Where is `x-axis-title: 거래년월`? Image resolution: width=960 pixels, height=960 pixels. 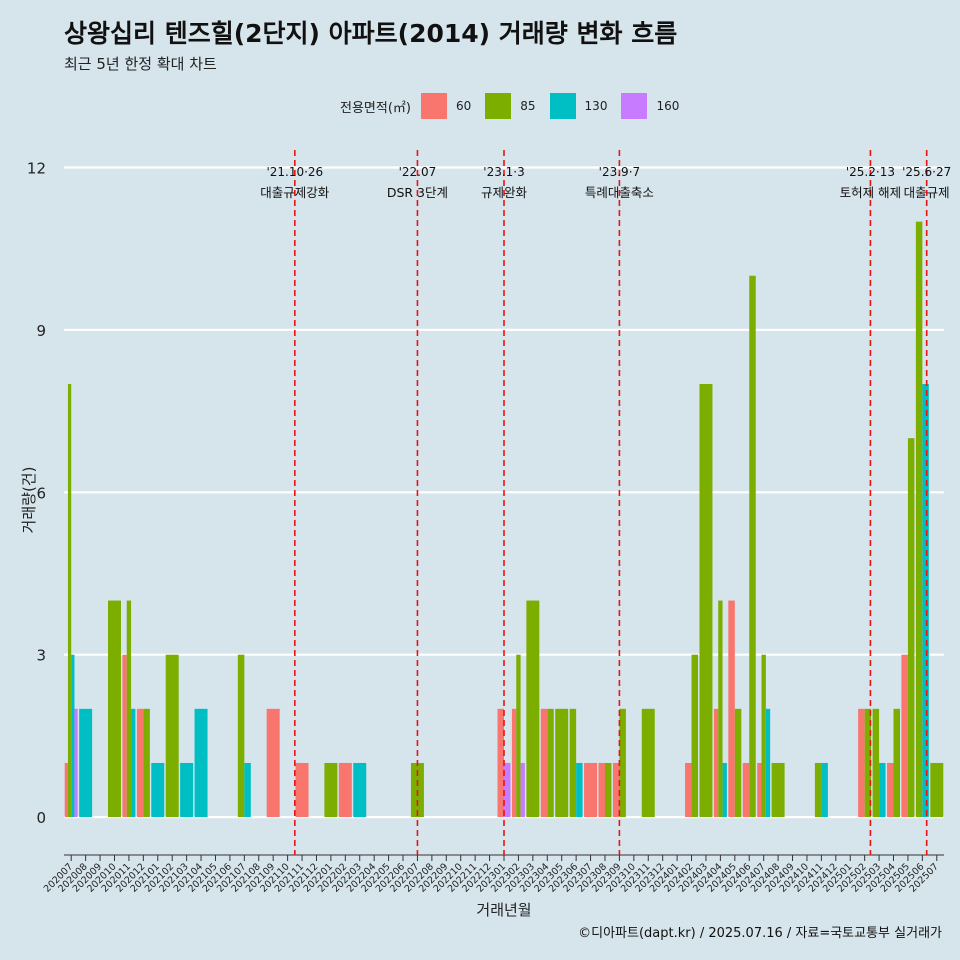
x-axis-title: 거래년월 is located at coordinates (503, 910).